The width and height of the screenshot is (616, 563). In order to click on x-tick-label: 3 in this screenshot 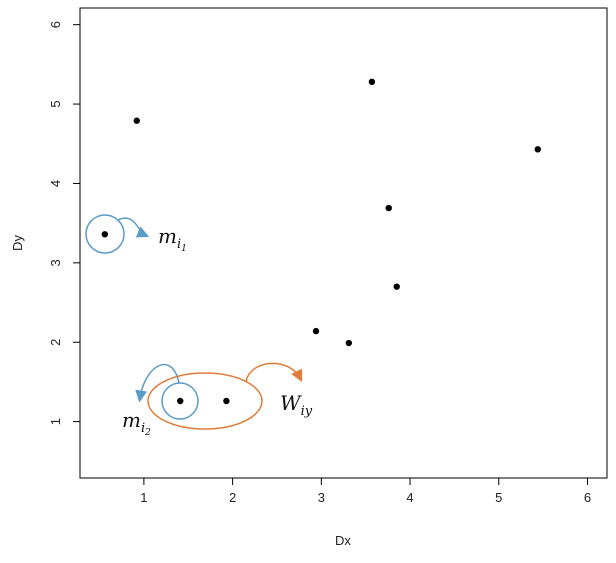, I will do `click(321, 497)`.